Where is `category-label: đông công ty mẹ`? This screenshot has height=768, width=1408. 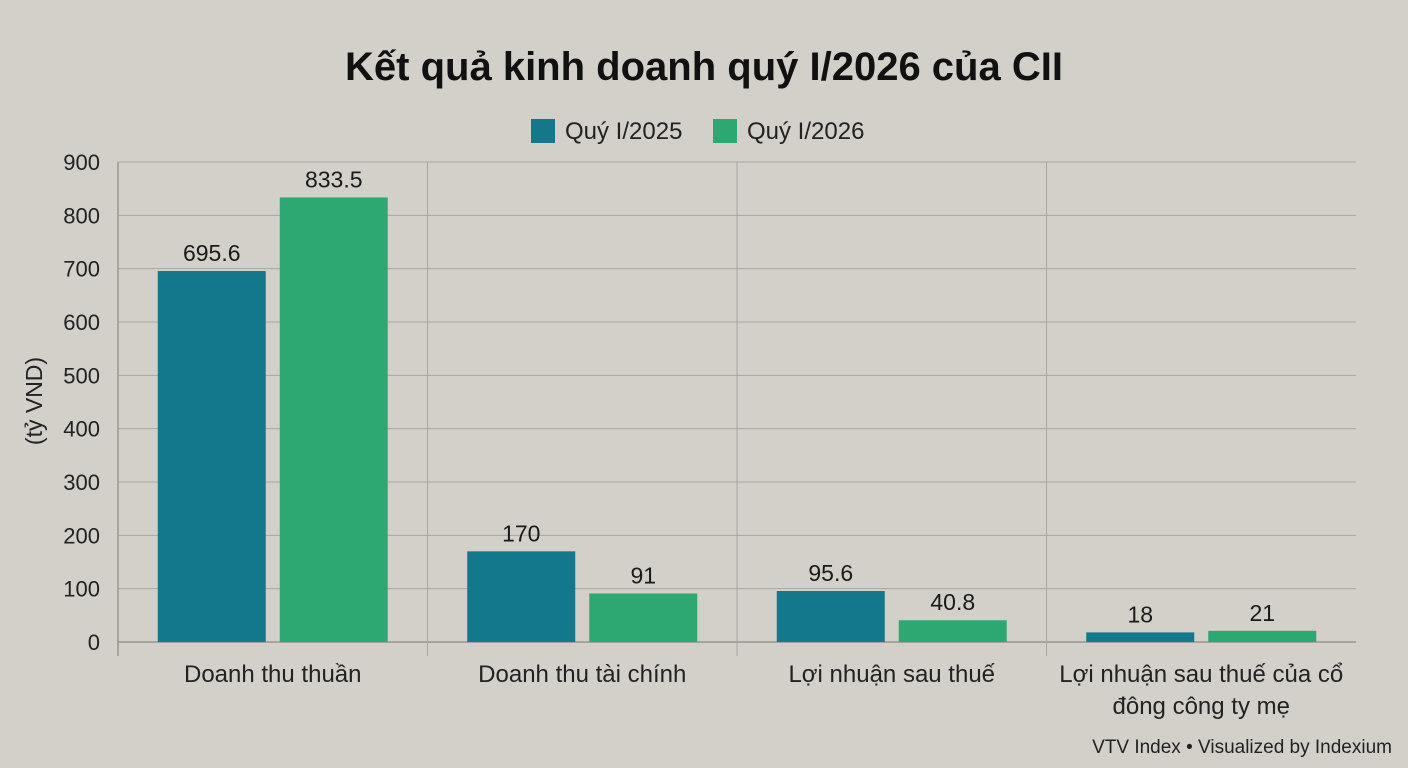 category-label: đông công ty mẹ is located at coordinates (1201, 706).